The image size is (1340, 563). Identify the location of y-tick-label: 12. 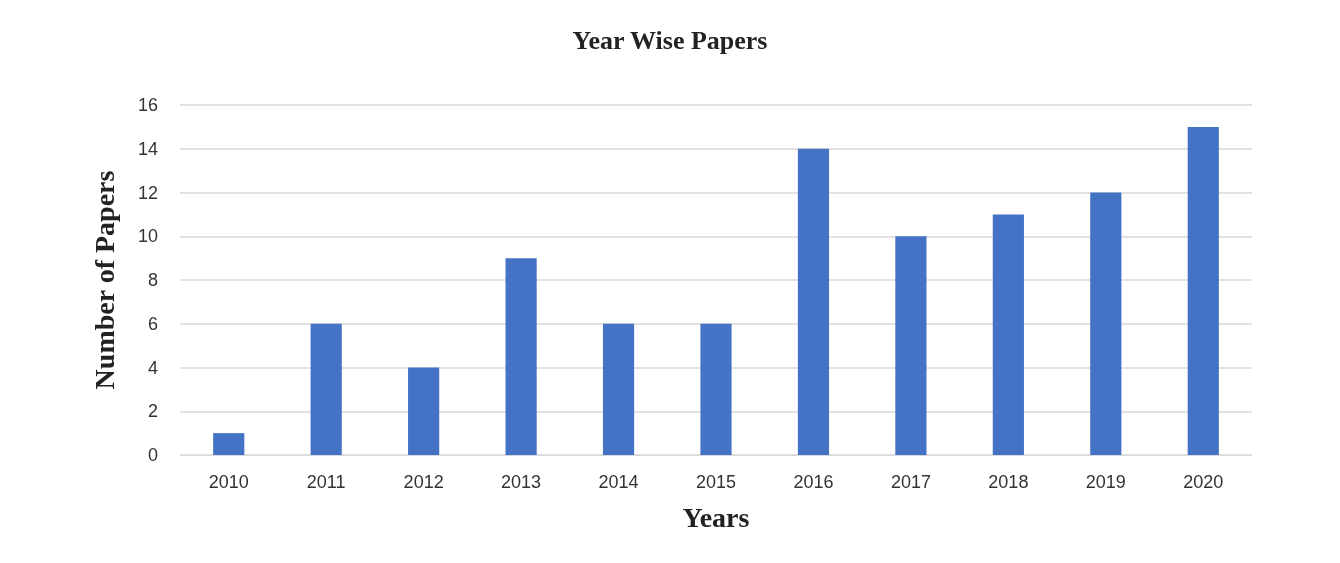
(147, 192).